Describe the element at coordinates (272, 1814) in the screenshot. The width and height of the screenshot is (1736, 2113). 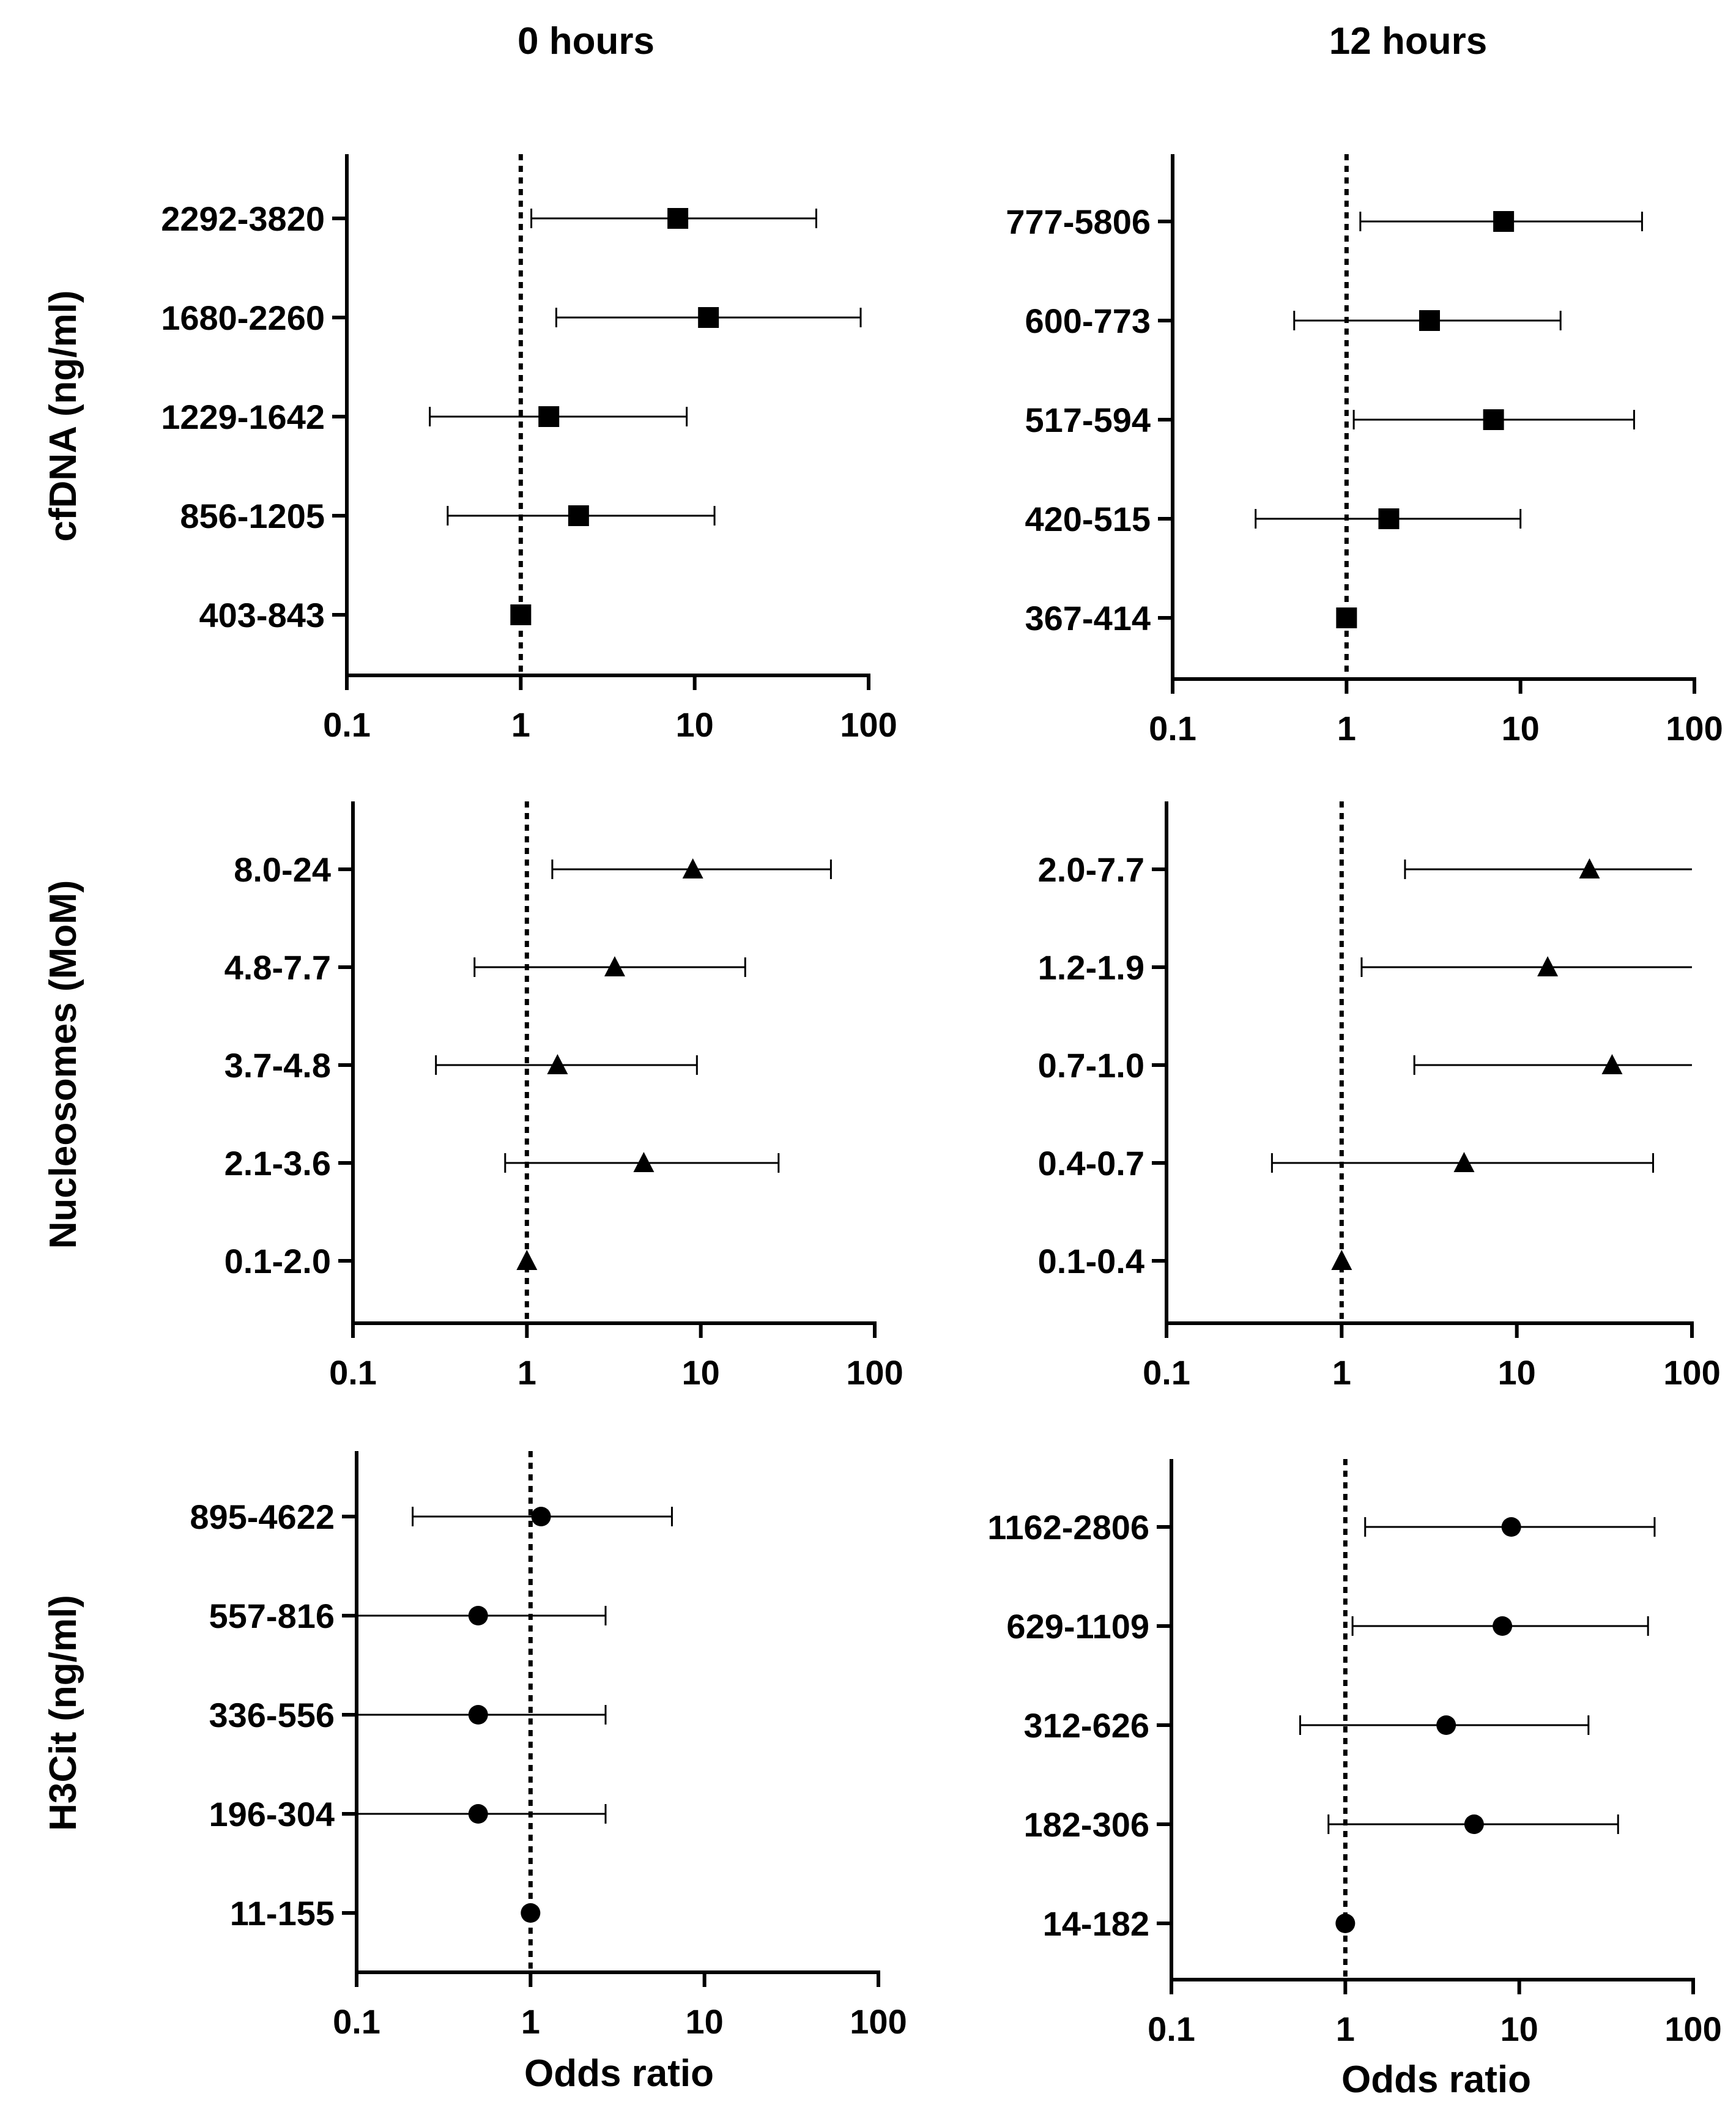
I see `category-label: 196-304` at that location.